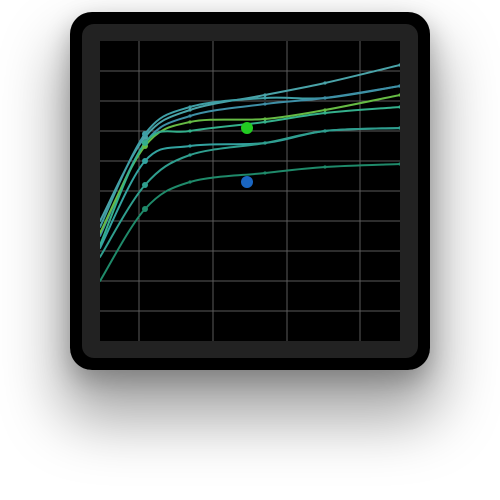 Image resolution: width=500 pixels, height=500 pixels. Describe the element at coordinates (250, 222) in the screenshot. I see `series-line` at that location.